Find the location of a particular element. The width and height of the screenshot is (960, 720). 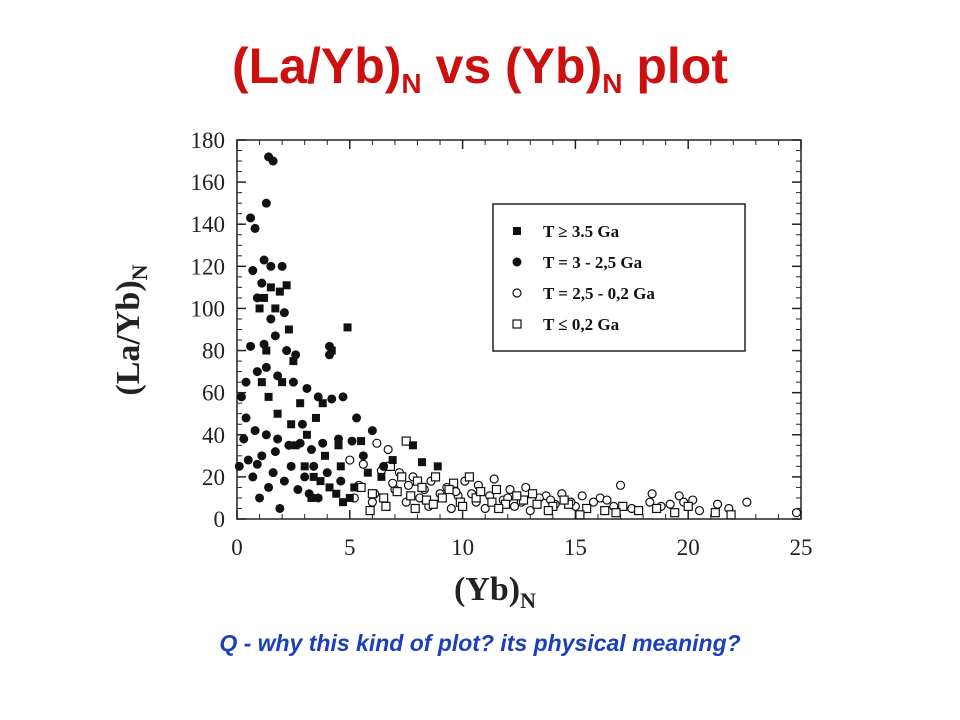

x-tick-label: 25 is located at coordinates (801, 547).